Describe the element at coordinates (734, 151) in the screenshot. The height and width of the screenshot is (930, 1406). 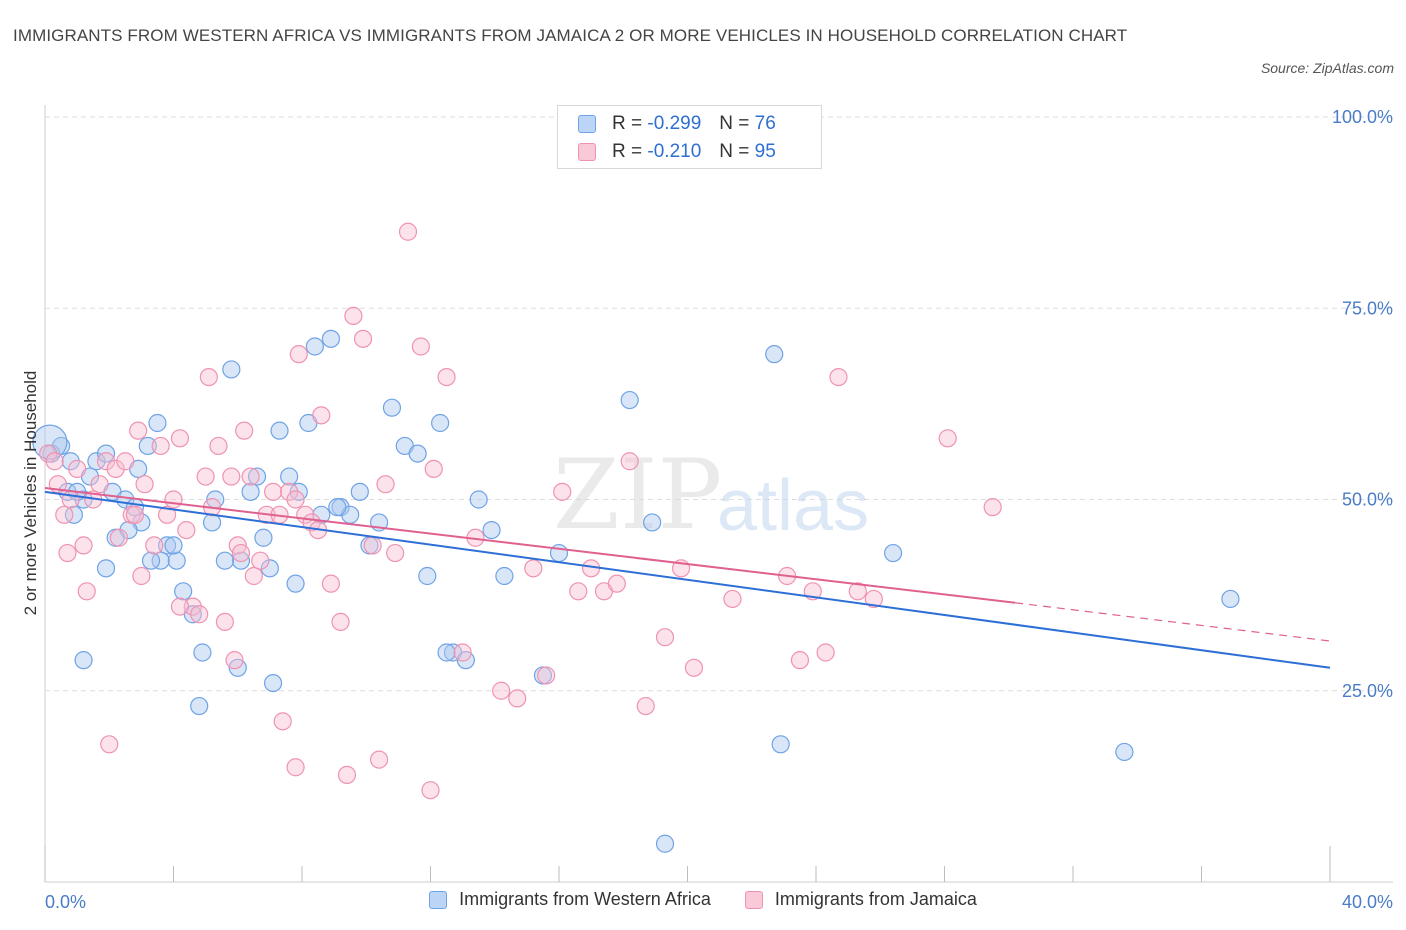
I see `legend-n-label: N =` at that location.